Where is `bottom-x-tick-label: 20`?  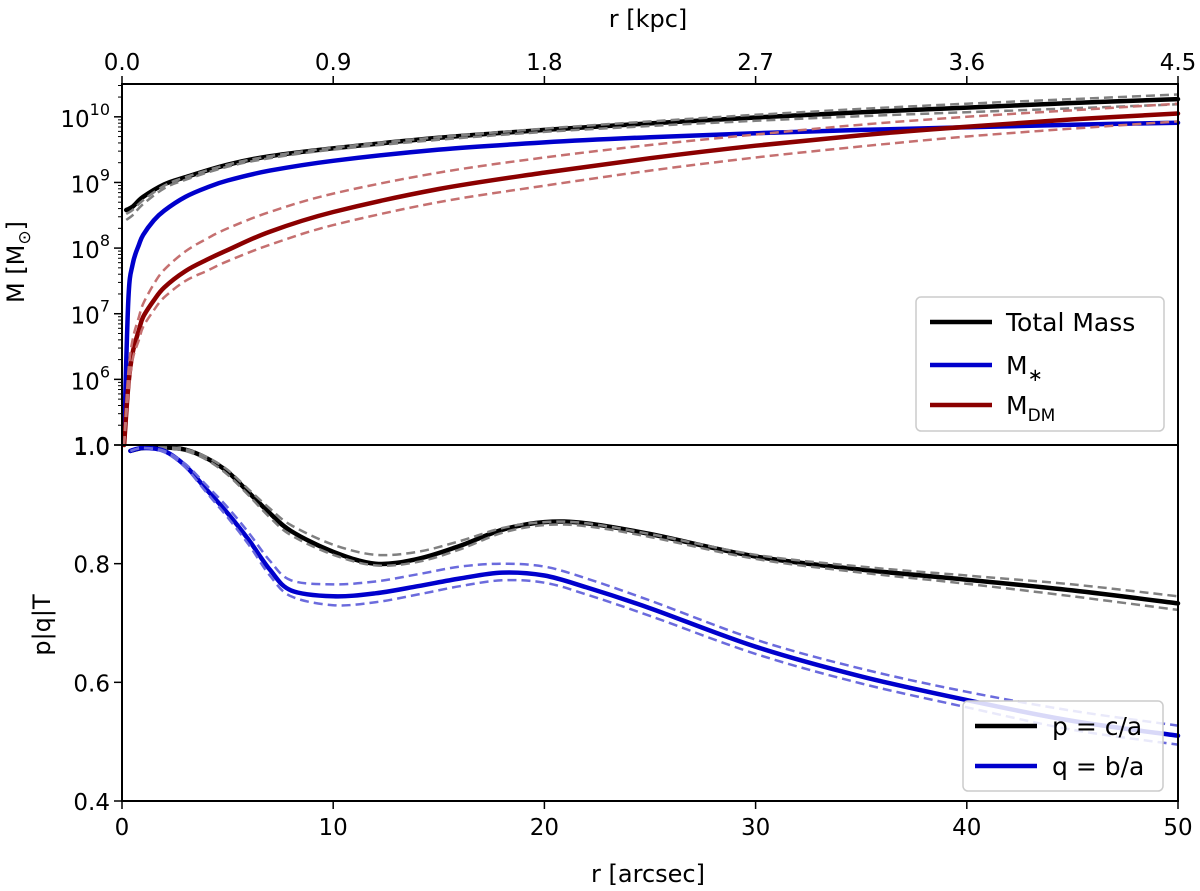
bottom-x-tick-label: 20 is located at coordinates (544, 828).